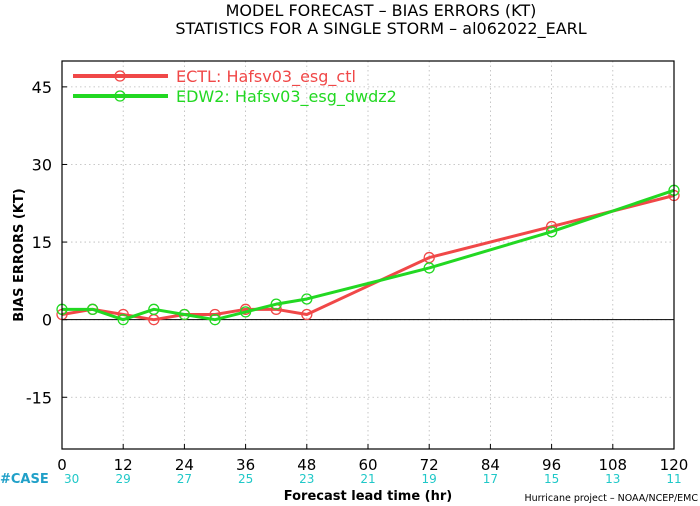 This screenshot has height=506, width=700. Describe the element at coordinates (42, 87) in the screenshot. I see `y-tick-label-4: 45` at that location.